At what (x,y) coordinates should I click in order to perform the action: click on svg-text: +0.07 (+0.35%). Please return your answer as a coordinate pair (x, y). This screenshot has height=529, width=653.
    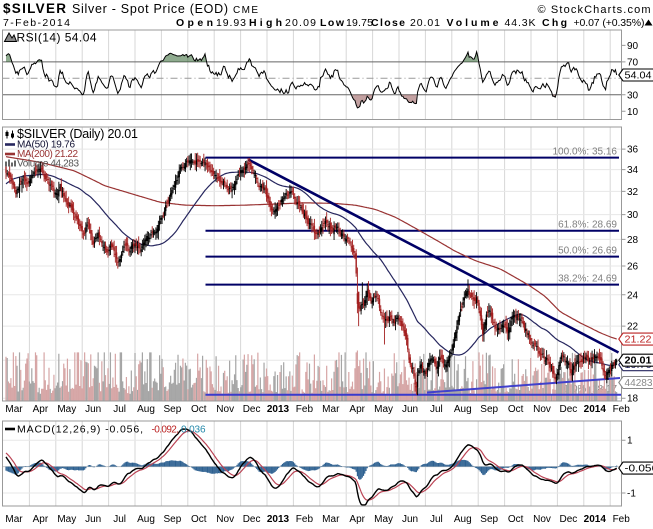
    Looking at the image, I should click on (609, 23).